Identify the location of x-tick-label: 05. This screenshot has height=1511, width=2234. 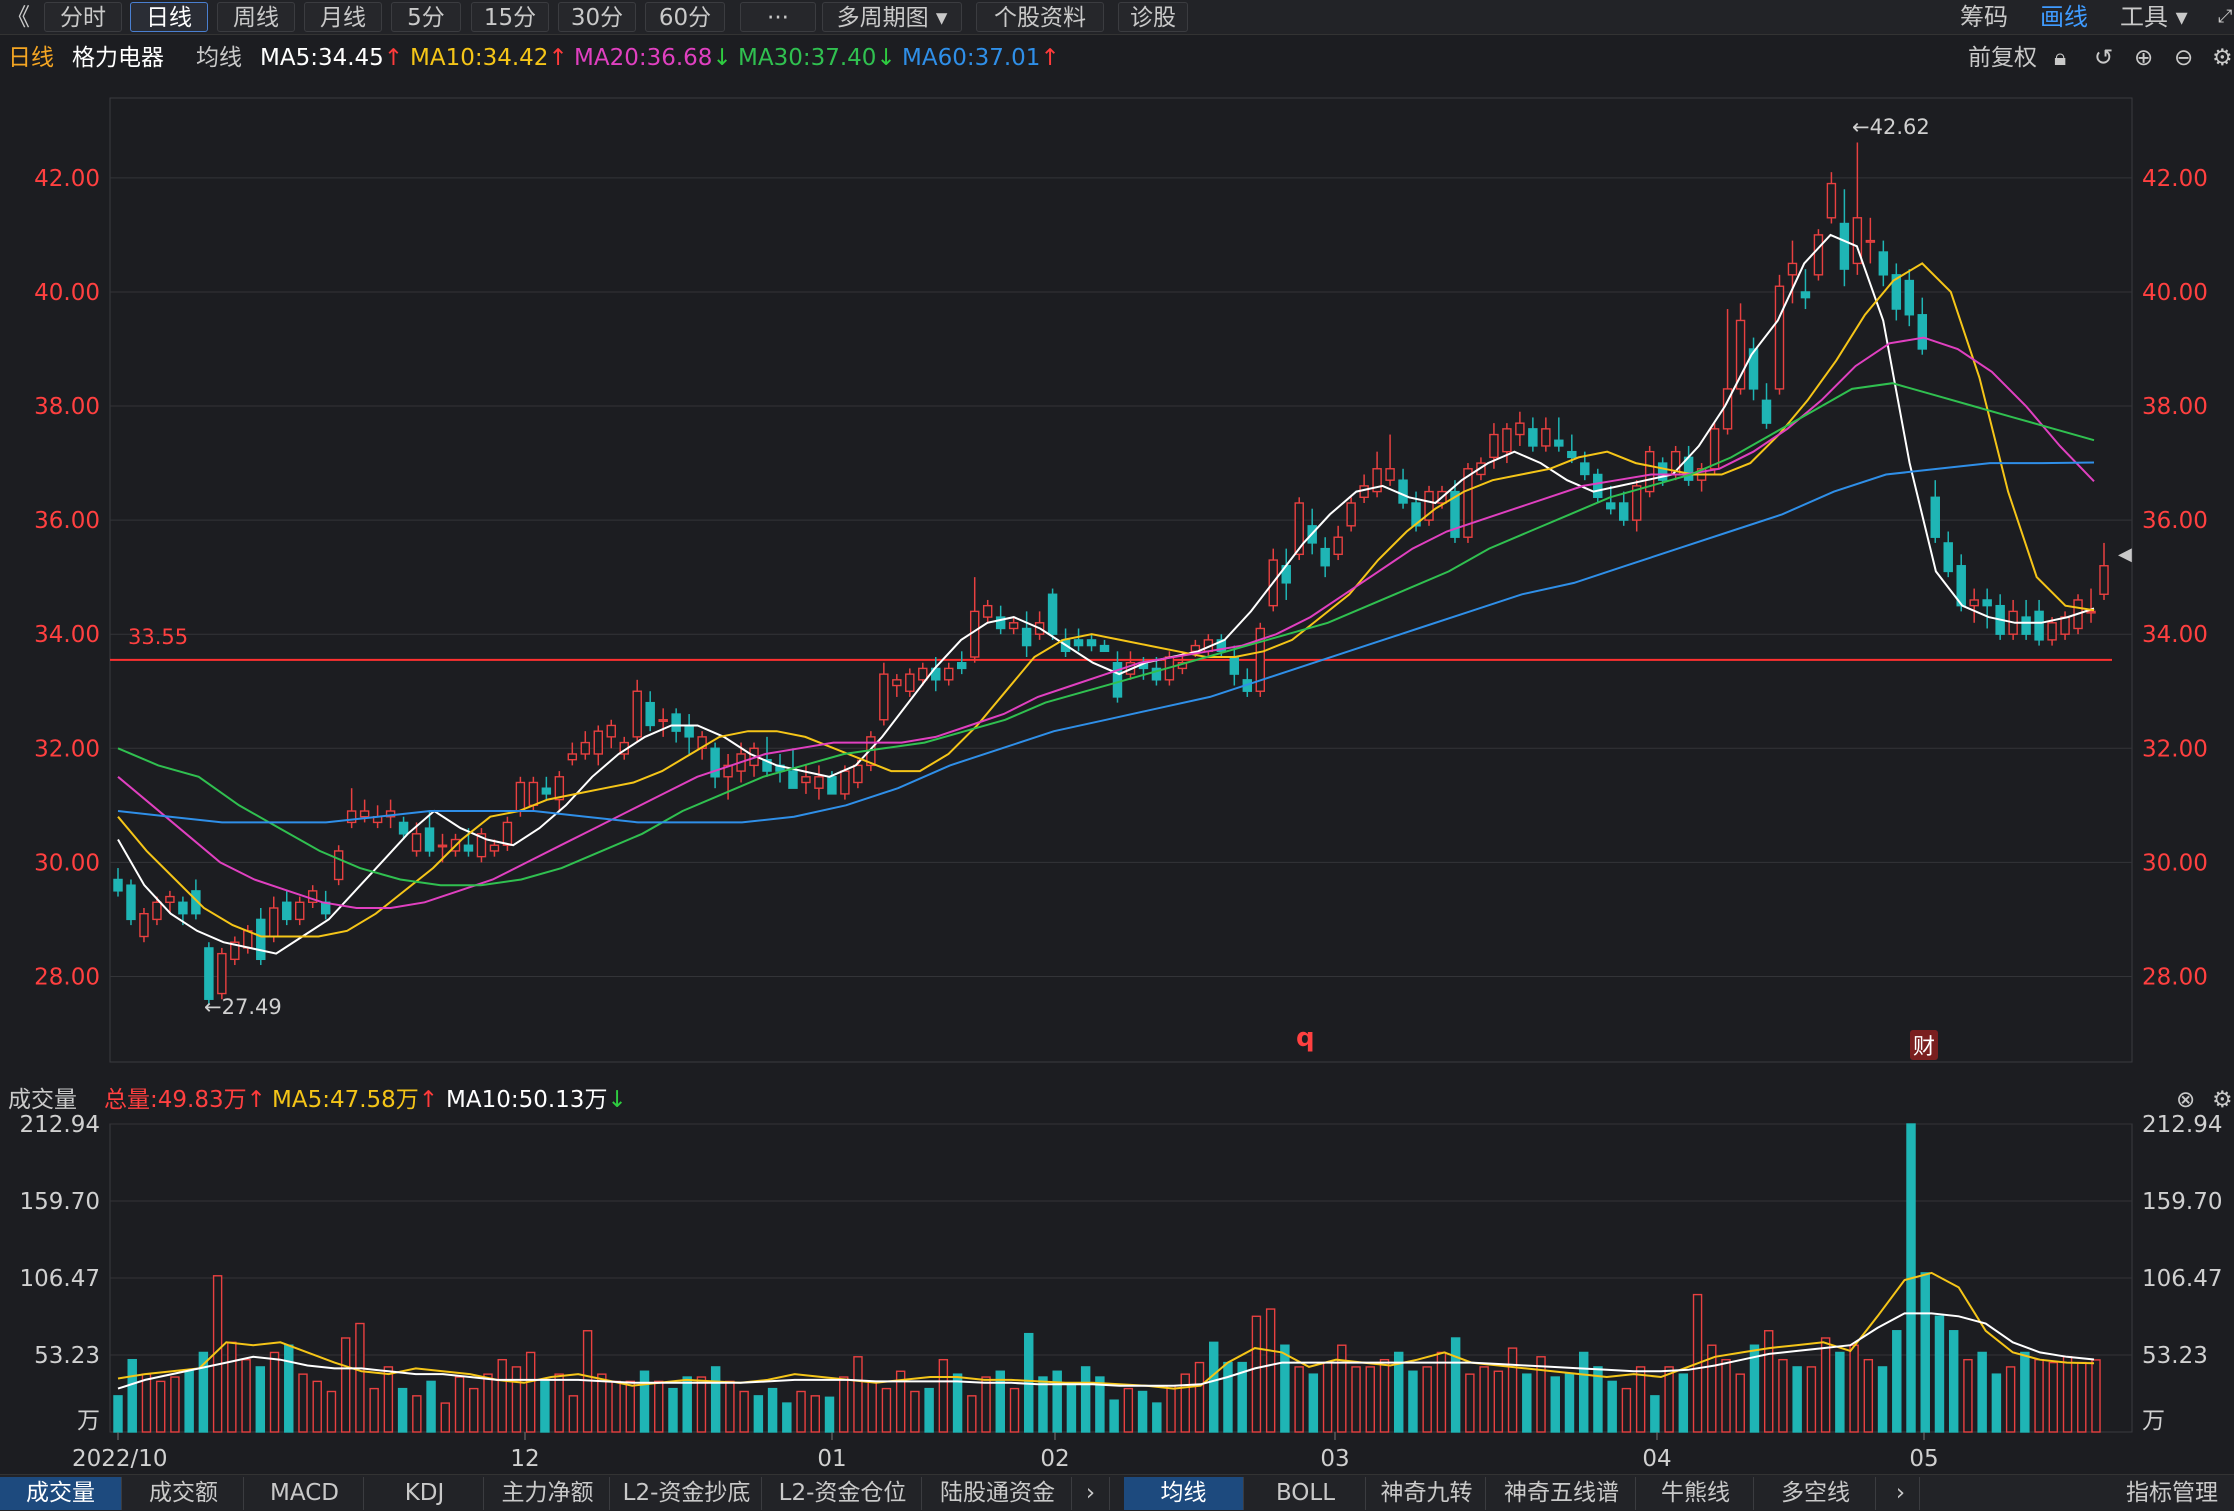
(1923, 1459).